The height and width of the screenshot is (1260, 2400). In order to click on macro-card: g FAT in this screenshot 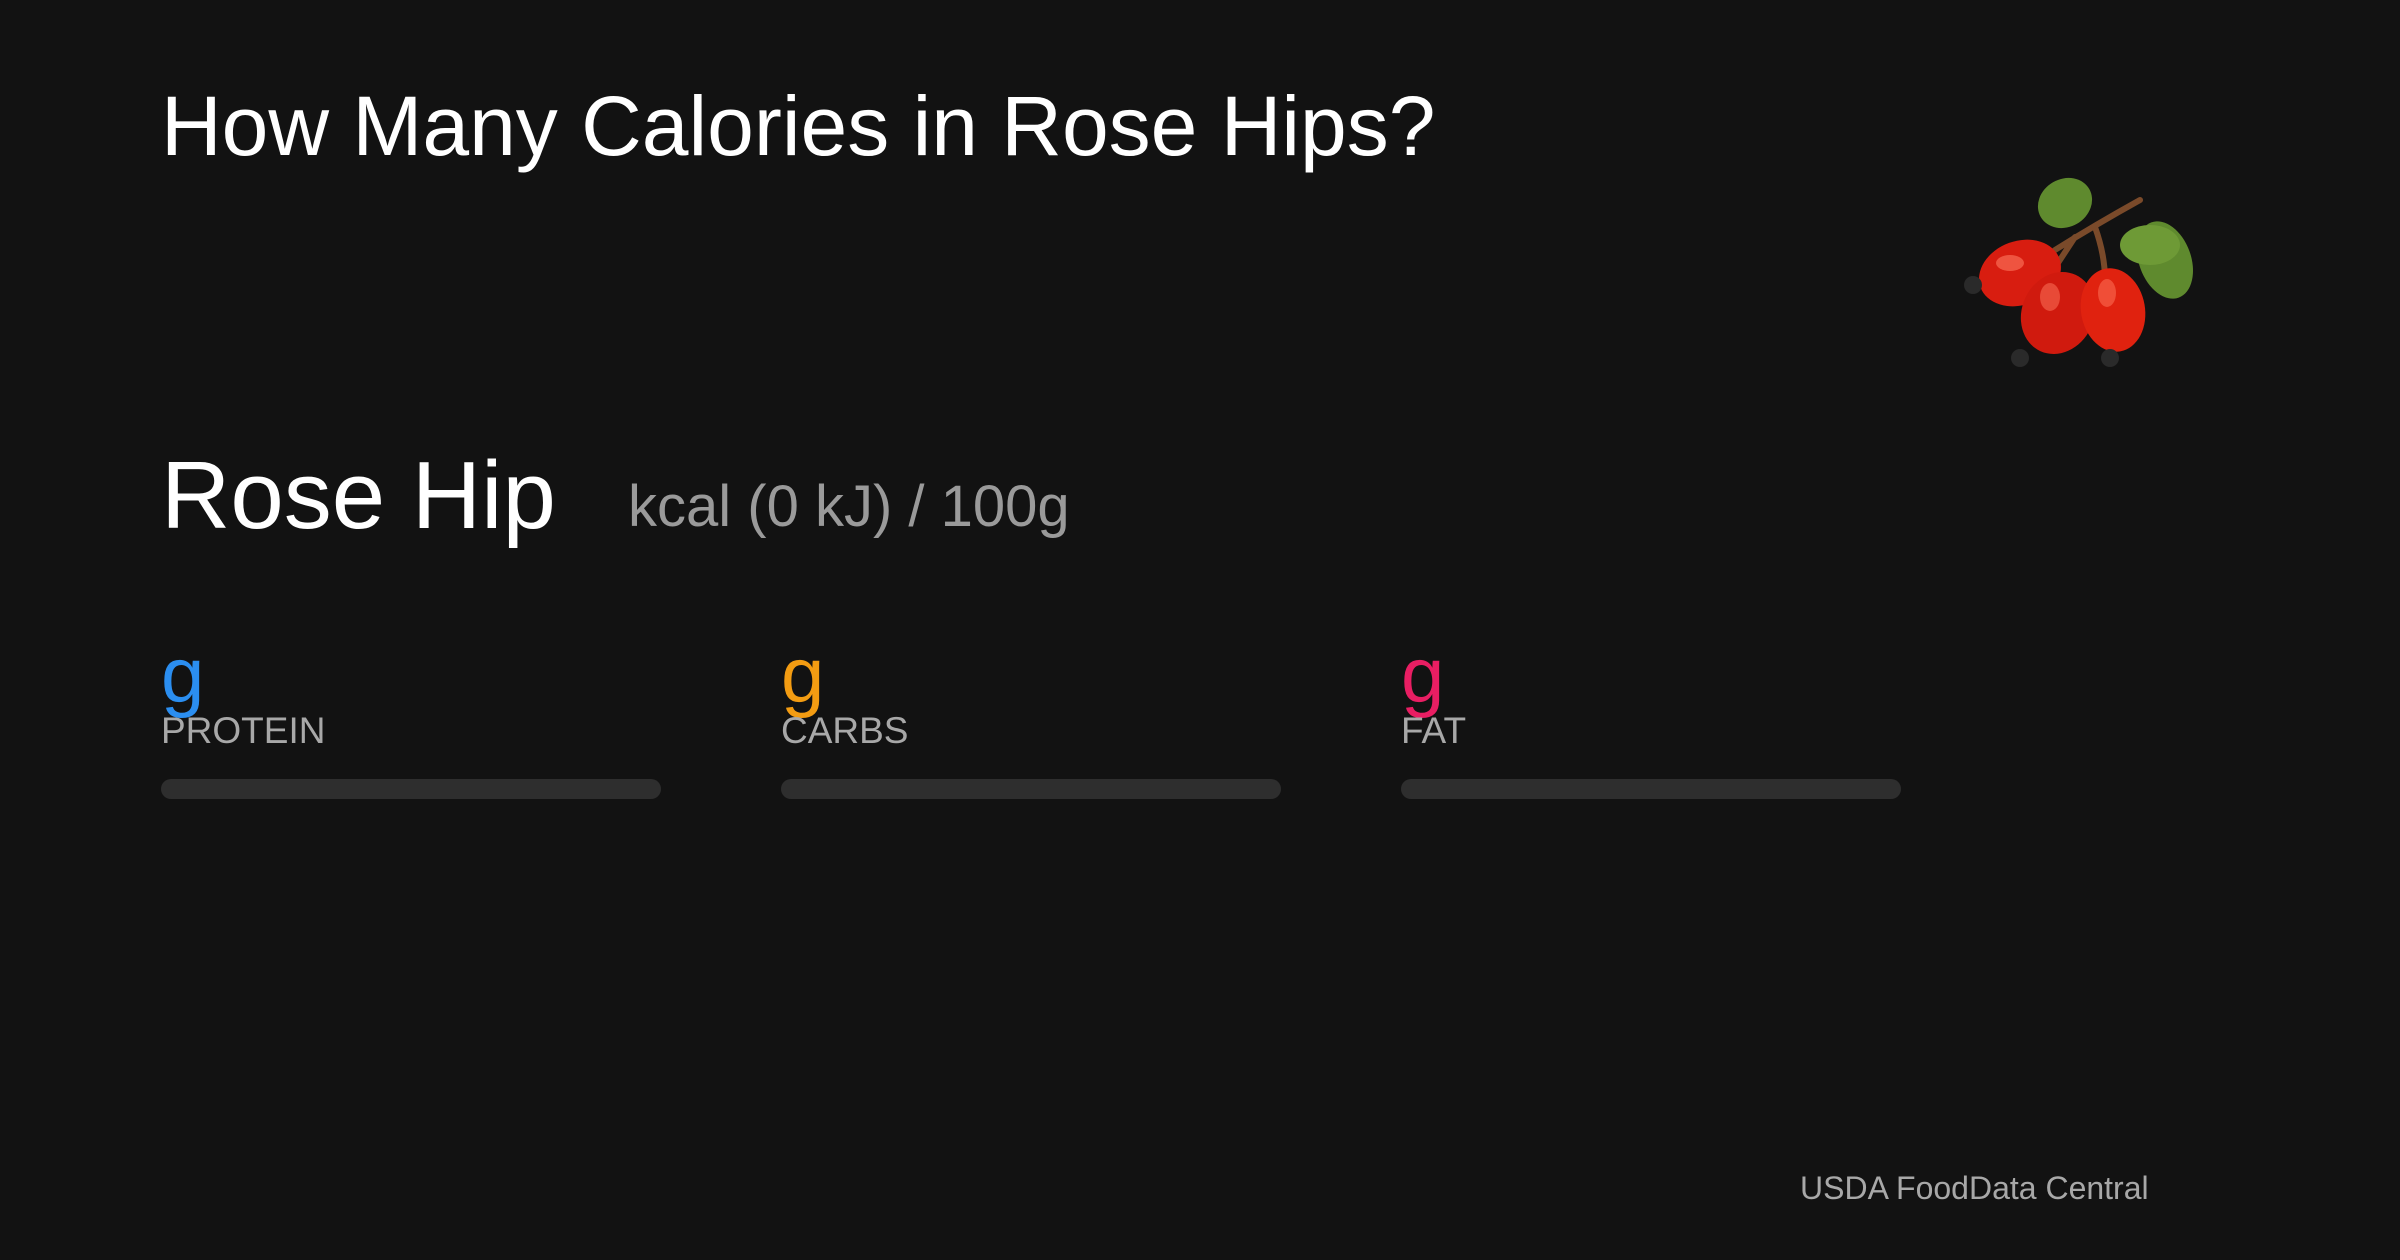, I will do `click(1651, 717)`.